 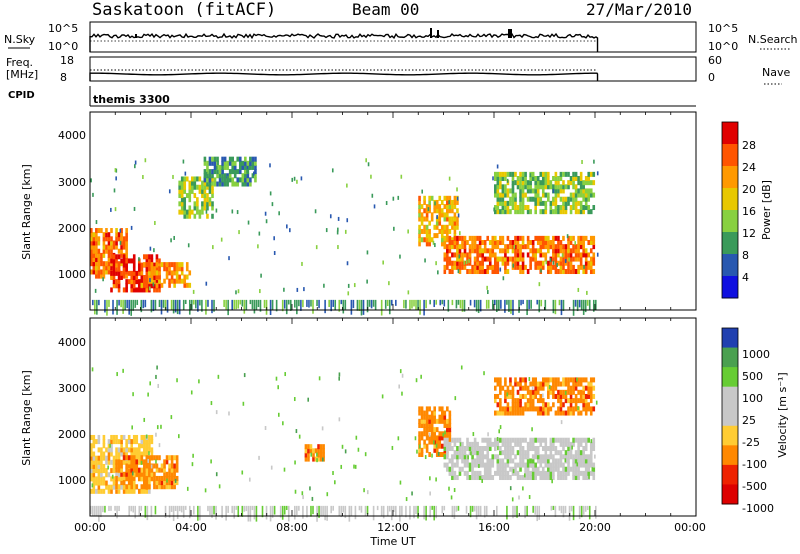 I want to click on freq-right-tick-bottom: 0, so click(x=711, y=77).